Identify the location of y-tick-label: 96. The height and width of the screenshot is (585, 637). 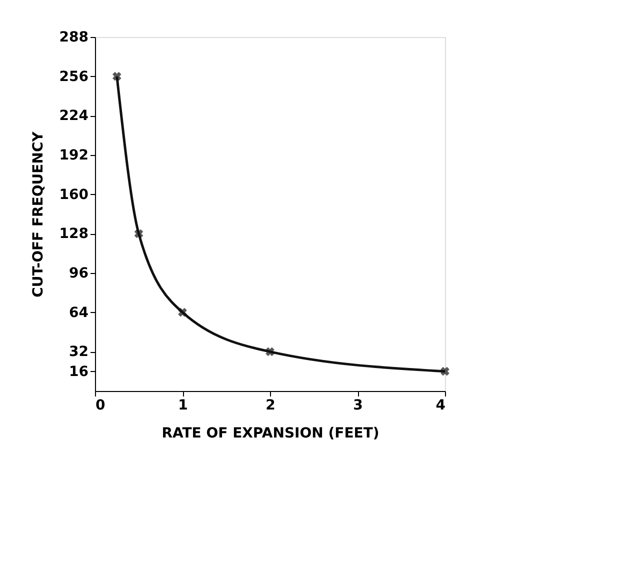
(78, 274).